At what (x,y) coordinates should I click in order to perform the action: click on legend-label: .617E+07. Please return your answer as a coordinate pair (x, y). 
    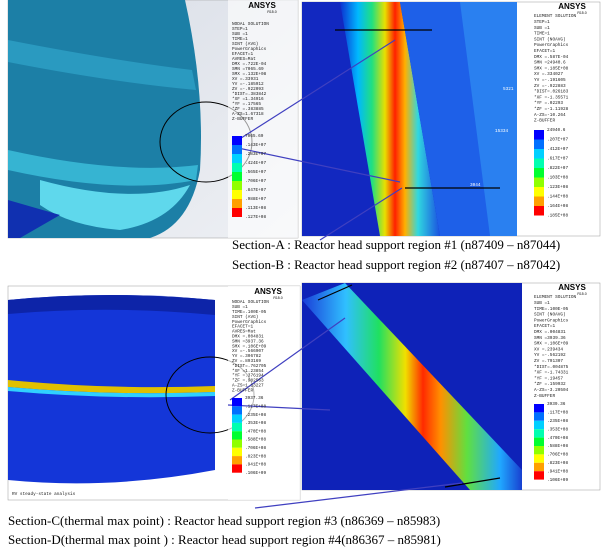
    Looking at the image, I should click on (557, 159).